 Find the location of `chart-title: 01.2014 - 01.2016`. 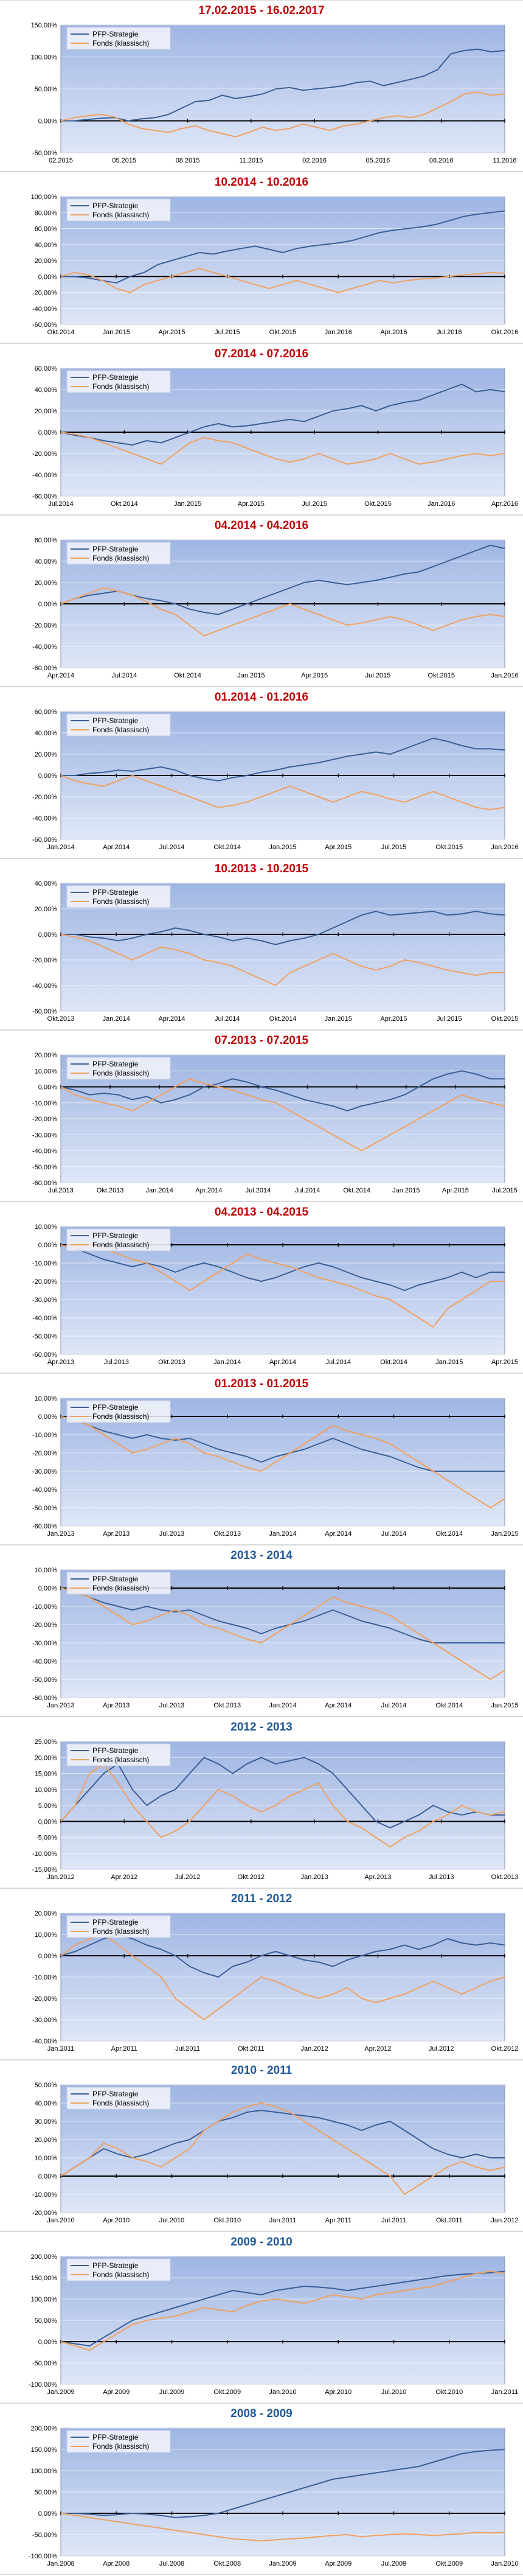

chart-title: 01.2014 - 01.2016 is located at coordinates (261, 697).